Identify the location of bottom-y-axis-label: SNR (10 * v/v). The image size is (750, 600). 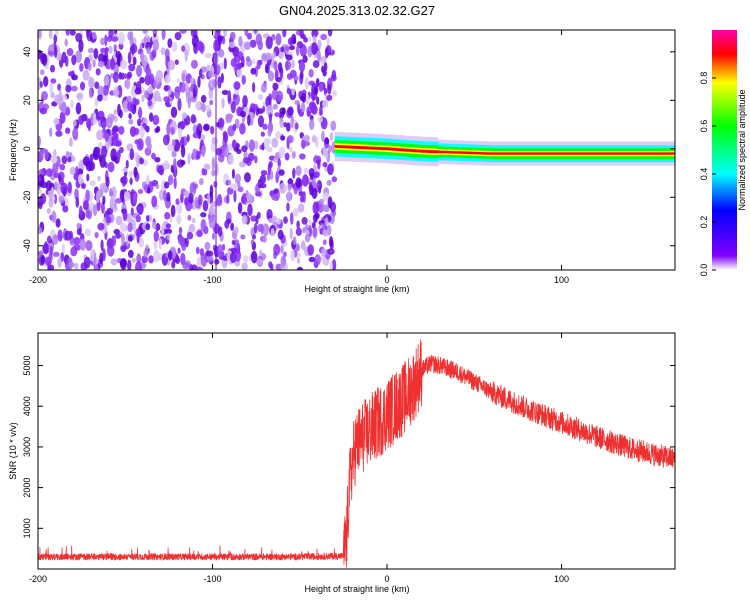
(13, 451).